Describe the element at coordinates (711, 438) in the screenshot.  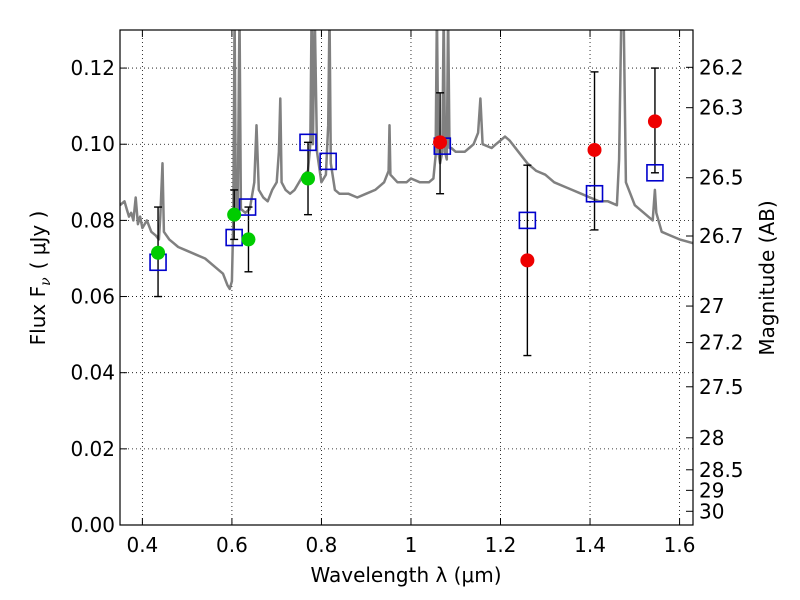
I see `y2-tick-label: 28` at that location.